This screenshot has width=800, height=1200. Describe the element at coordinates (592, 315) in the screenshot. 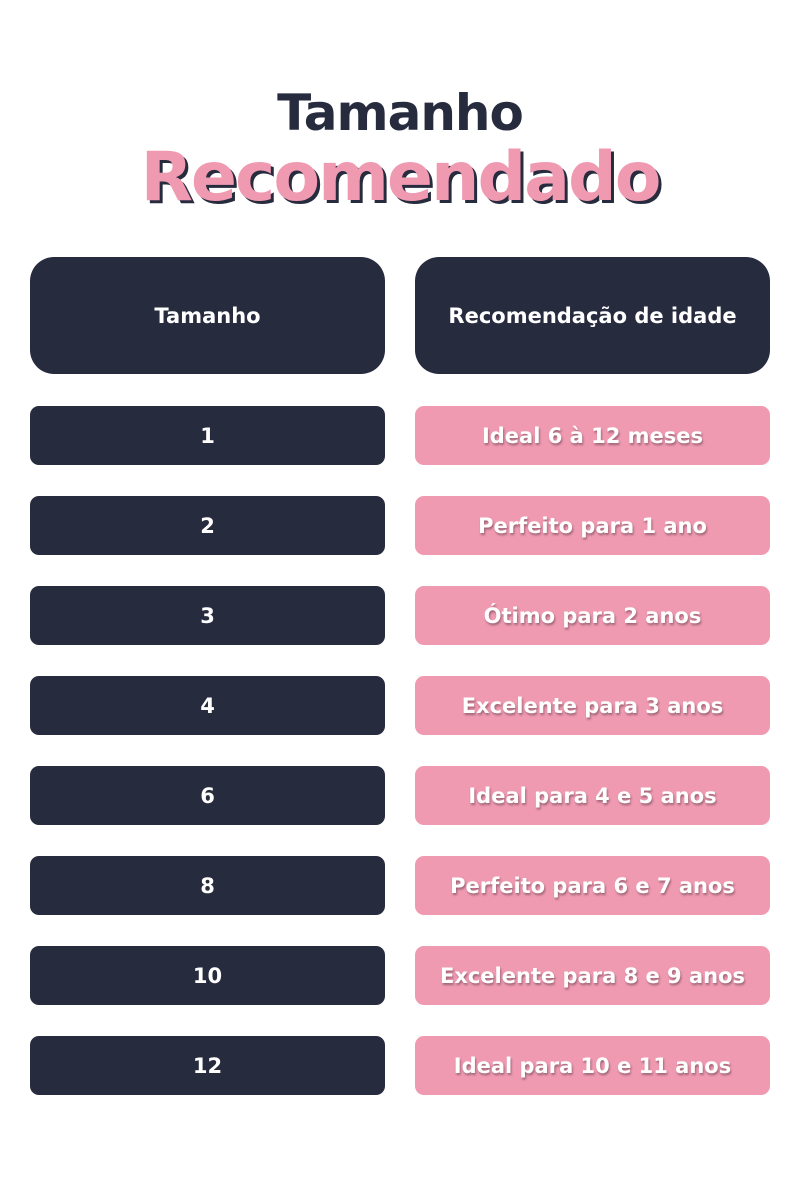

I see `header-age: Recomendação de idade` at that location.